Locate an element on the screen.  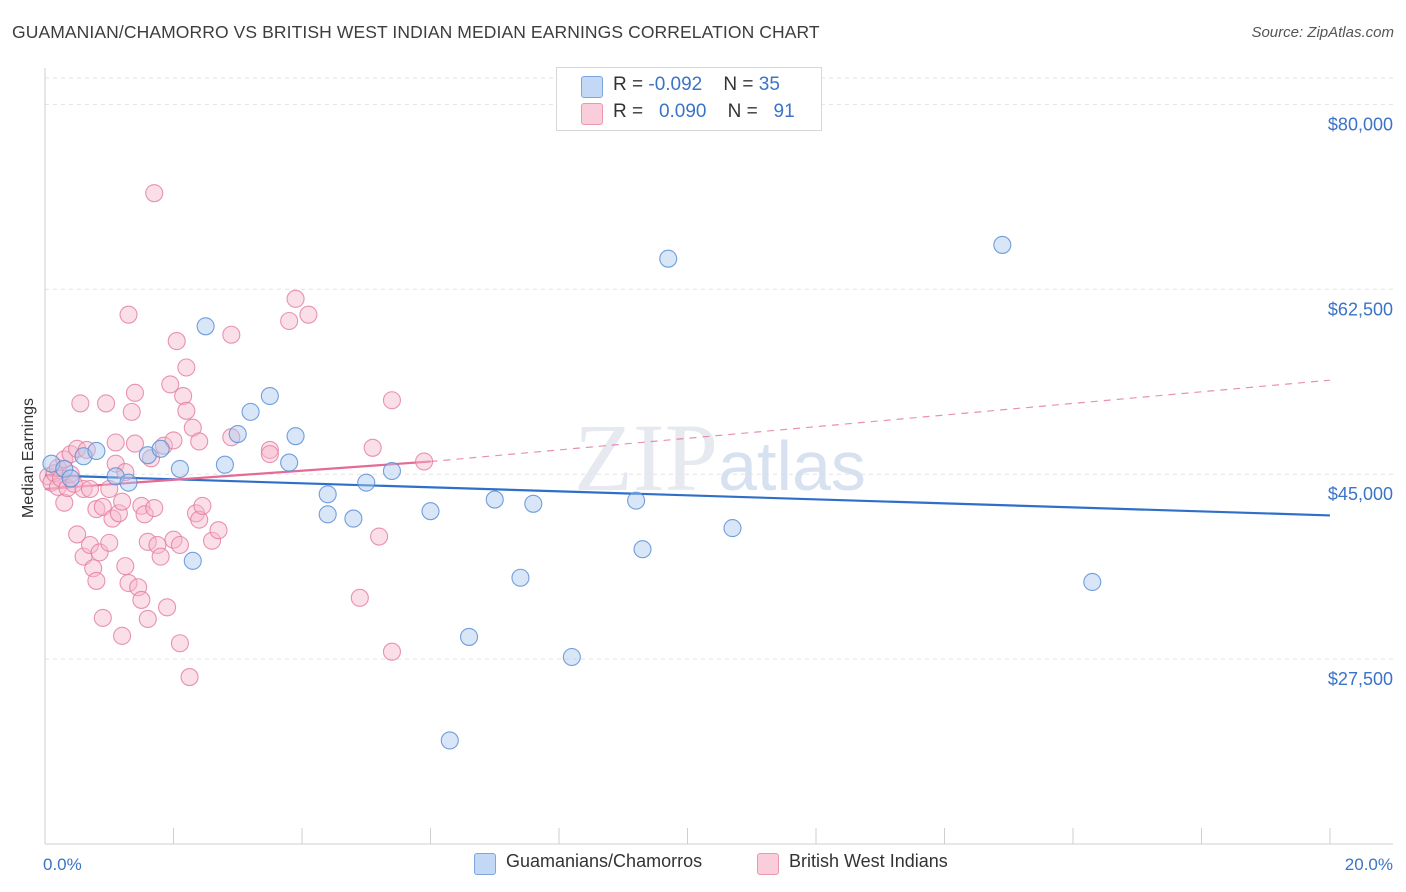
legend-r-label: R = is located at coordinates (631, 84).